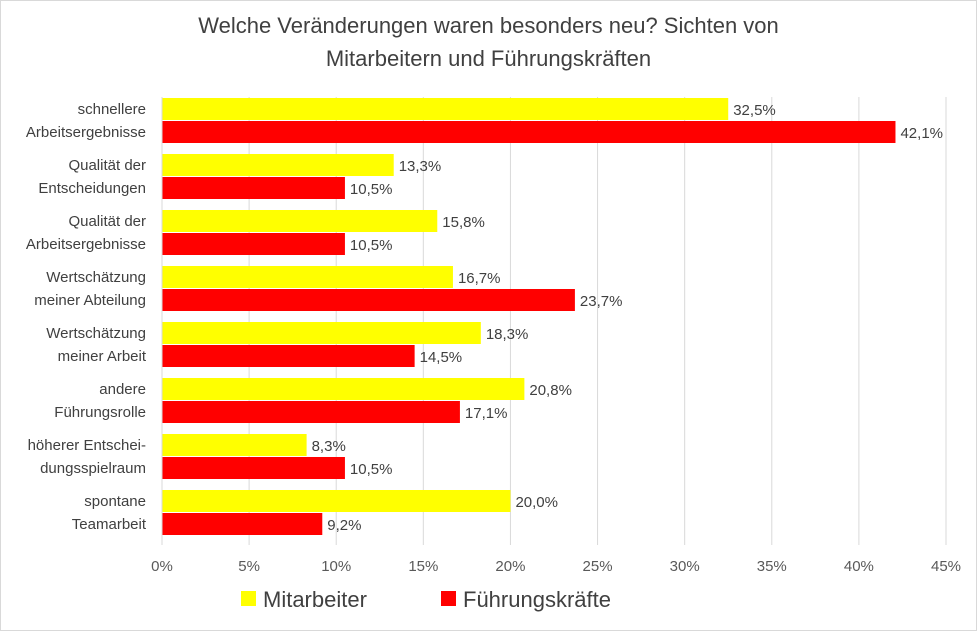  What do you see at coordinates (754, 110) in the screenshot?
I see `data-label: 32,5%` at bounding box center [754, 110].